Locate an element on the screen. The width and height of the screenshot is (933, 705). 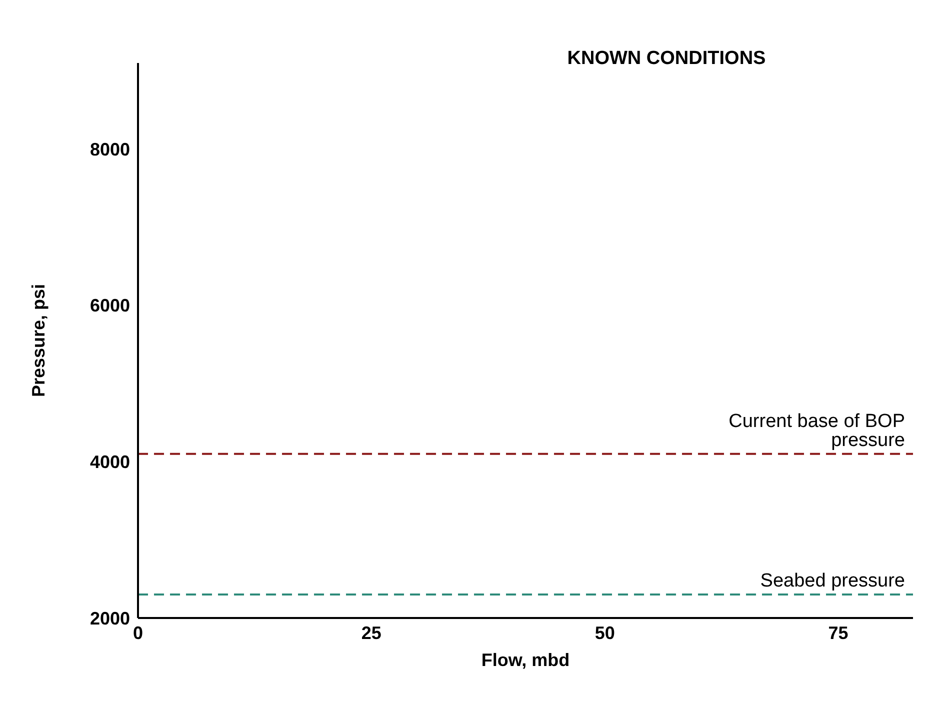
ref-line-label: Current base of BOP pressure is located at coordinates (816, 430).